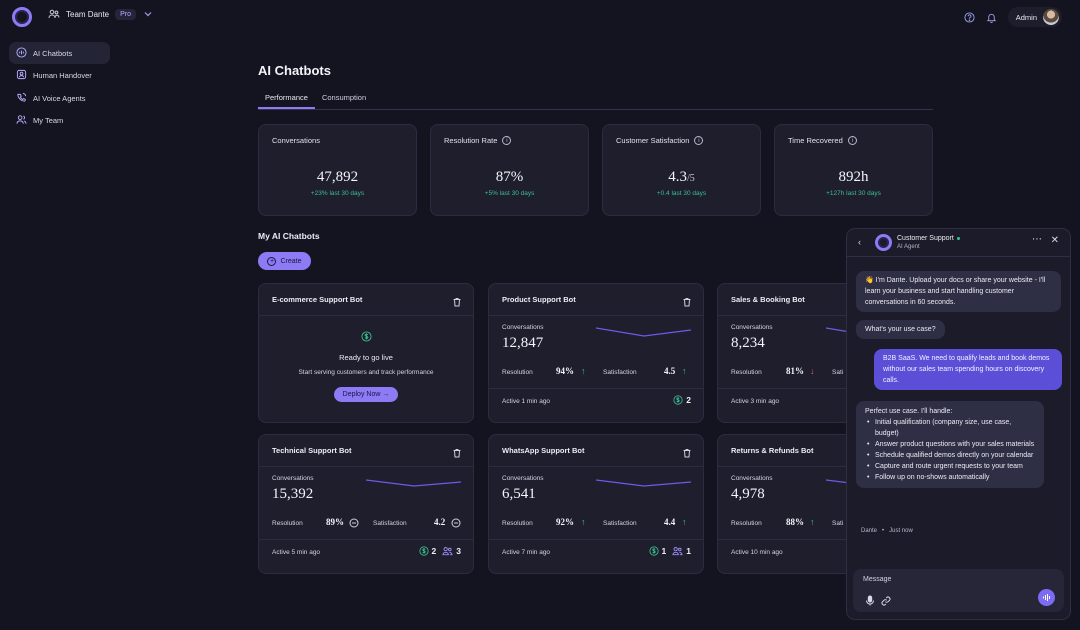 The width and height of the screenshot is (1080, 630). What do you see at coordinates (543, 450) in the screenshot?
I see `bot-name: WhatsApp Support Bot` at bounding box center [543, 450].